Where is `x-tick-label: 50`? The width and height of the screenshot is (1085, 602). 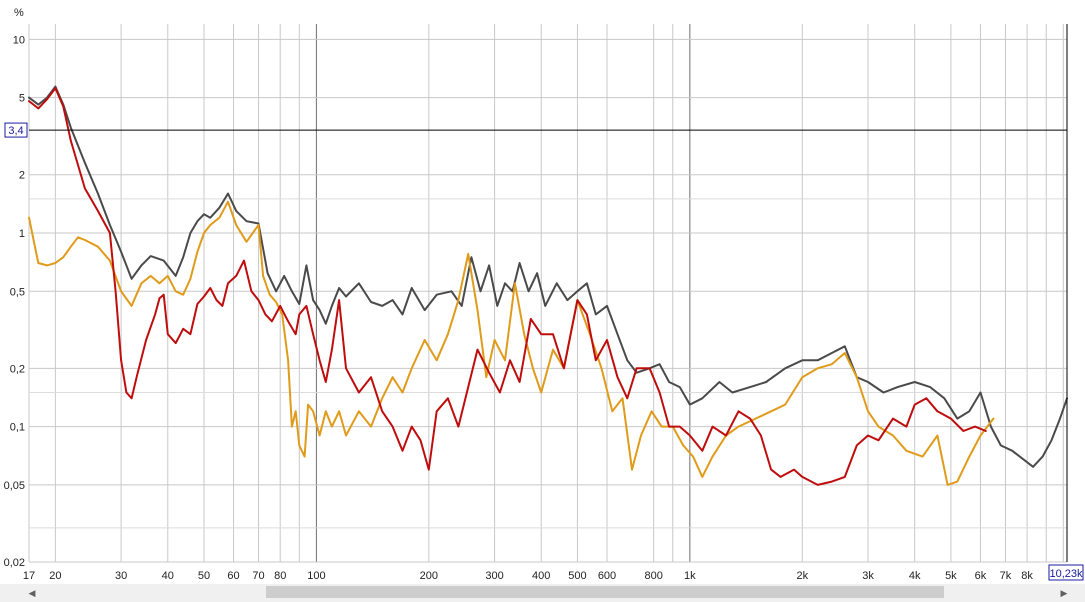 x-tick-label: 50 is located at coordinates (204, 576).